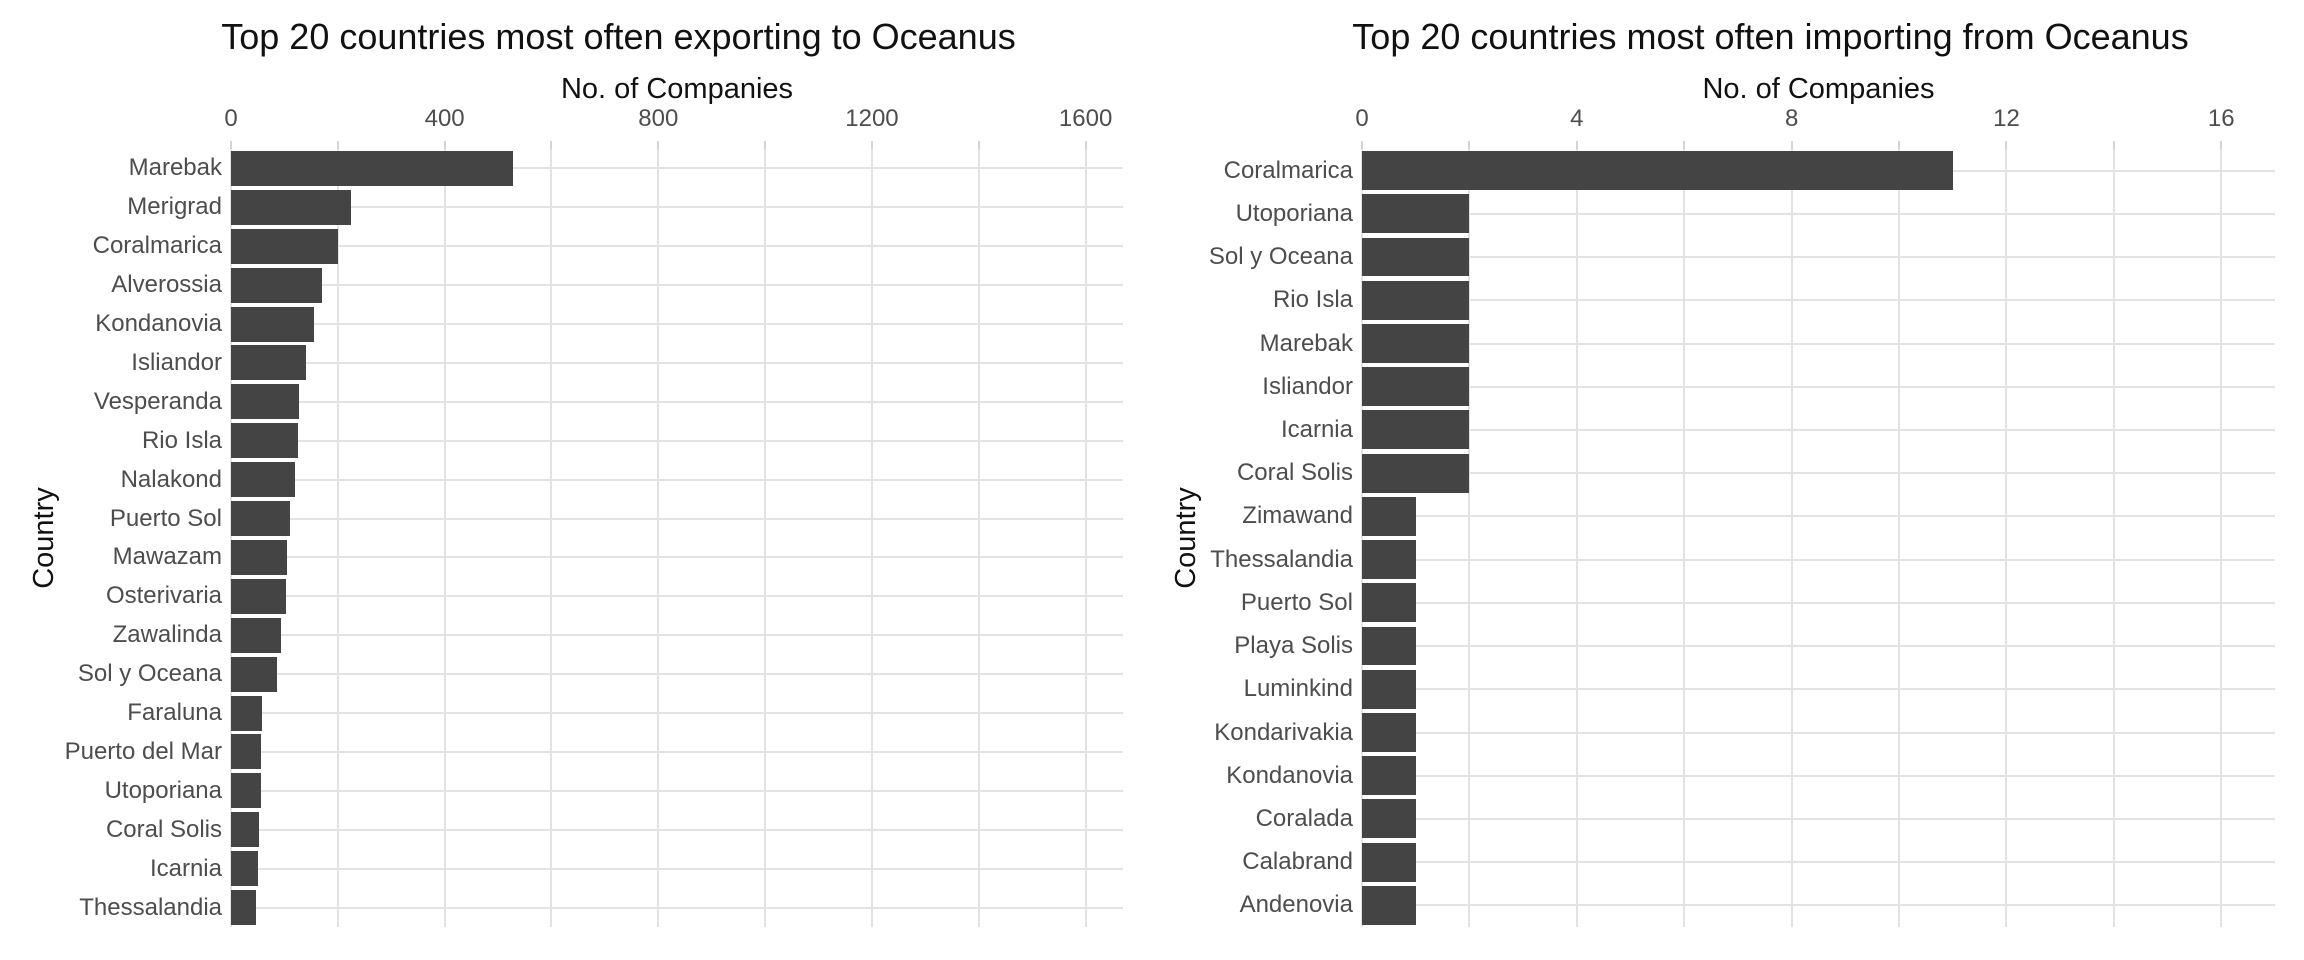  What do you see at coordinates (1728, 76) in the screenshot?
I see `x-axis: 0 4 8 12 16` at bounding box center [1728, 76].